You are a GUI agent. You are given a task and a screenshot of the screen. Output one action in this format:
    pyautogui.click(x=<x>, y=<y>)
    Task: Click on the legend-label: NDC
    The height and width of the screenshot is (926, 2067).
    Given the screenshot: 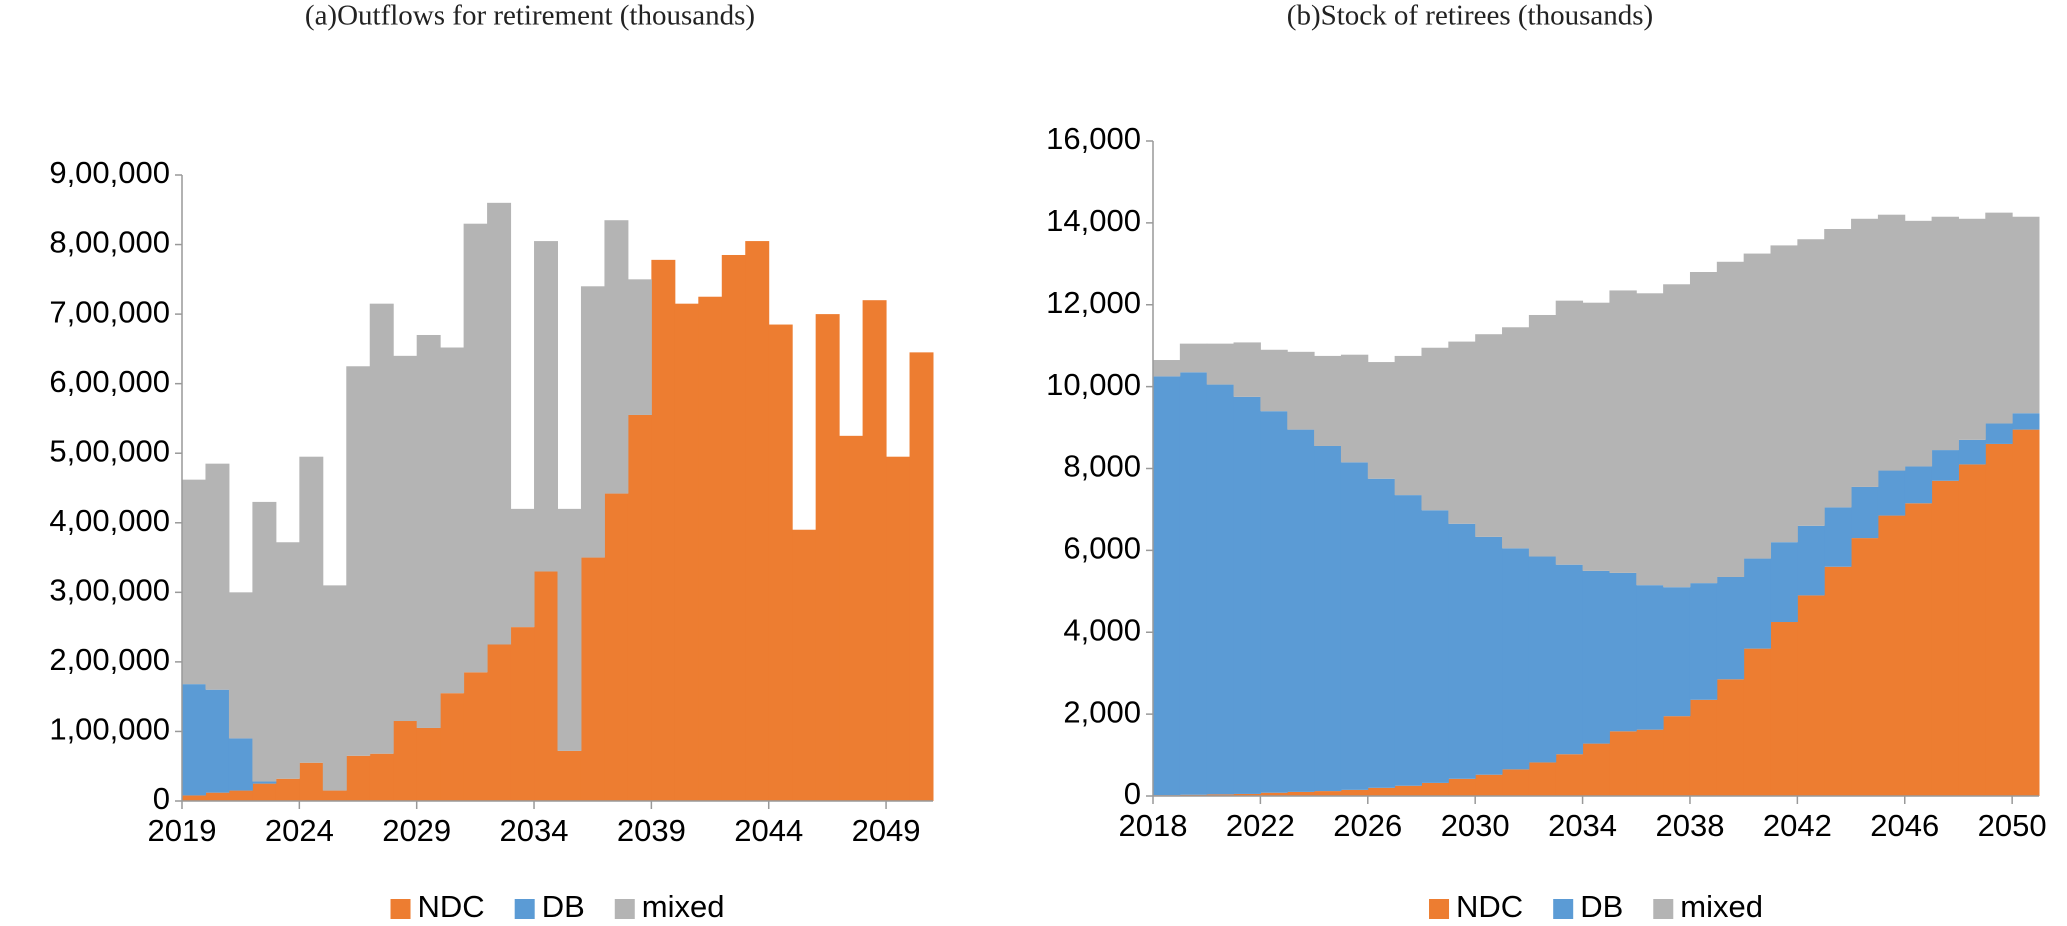 What is the action you would take?
    pyautogui.click(x=451, y=906)
    